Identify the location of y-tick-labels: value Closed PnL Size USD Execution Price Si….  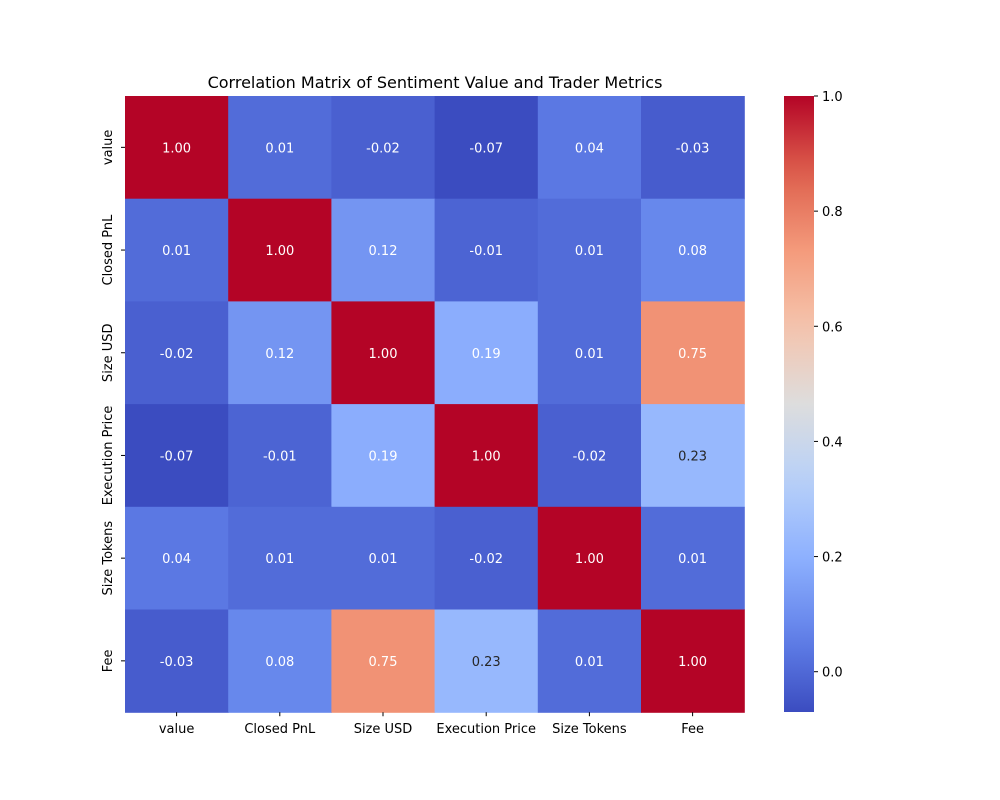
(113, 401).